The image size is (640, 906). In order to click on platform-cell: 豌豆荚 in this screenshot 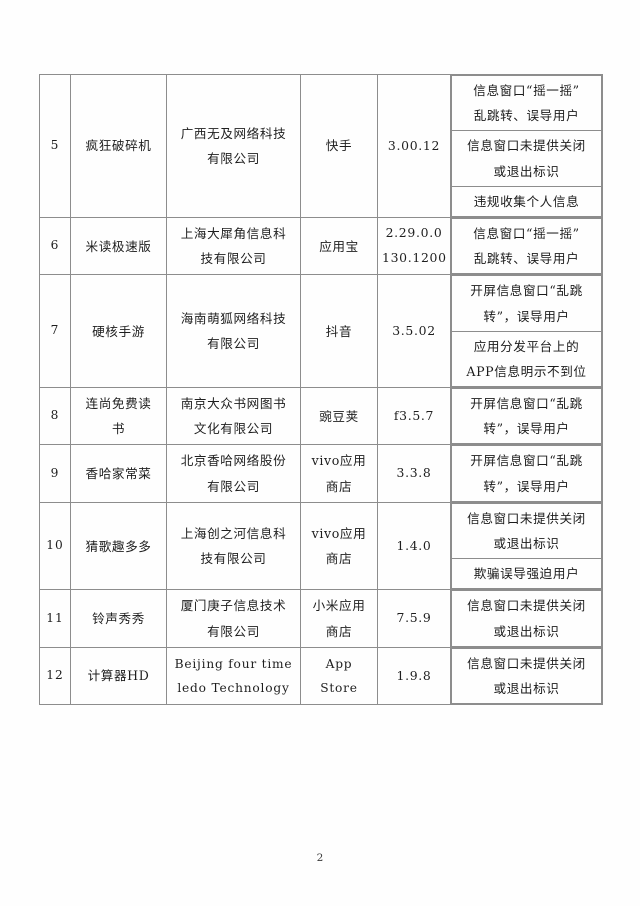, I will do `click(339, 416)`.